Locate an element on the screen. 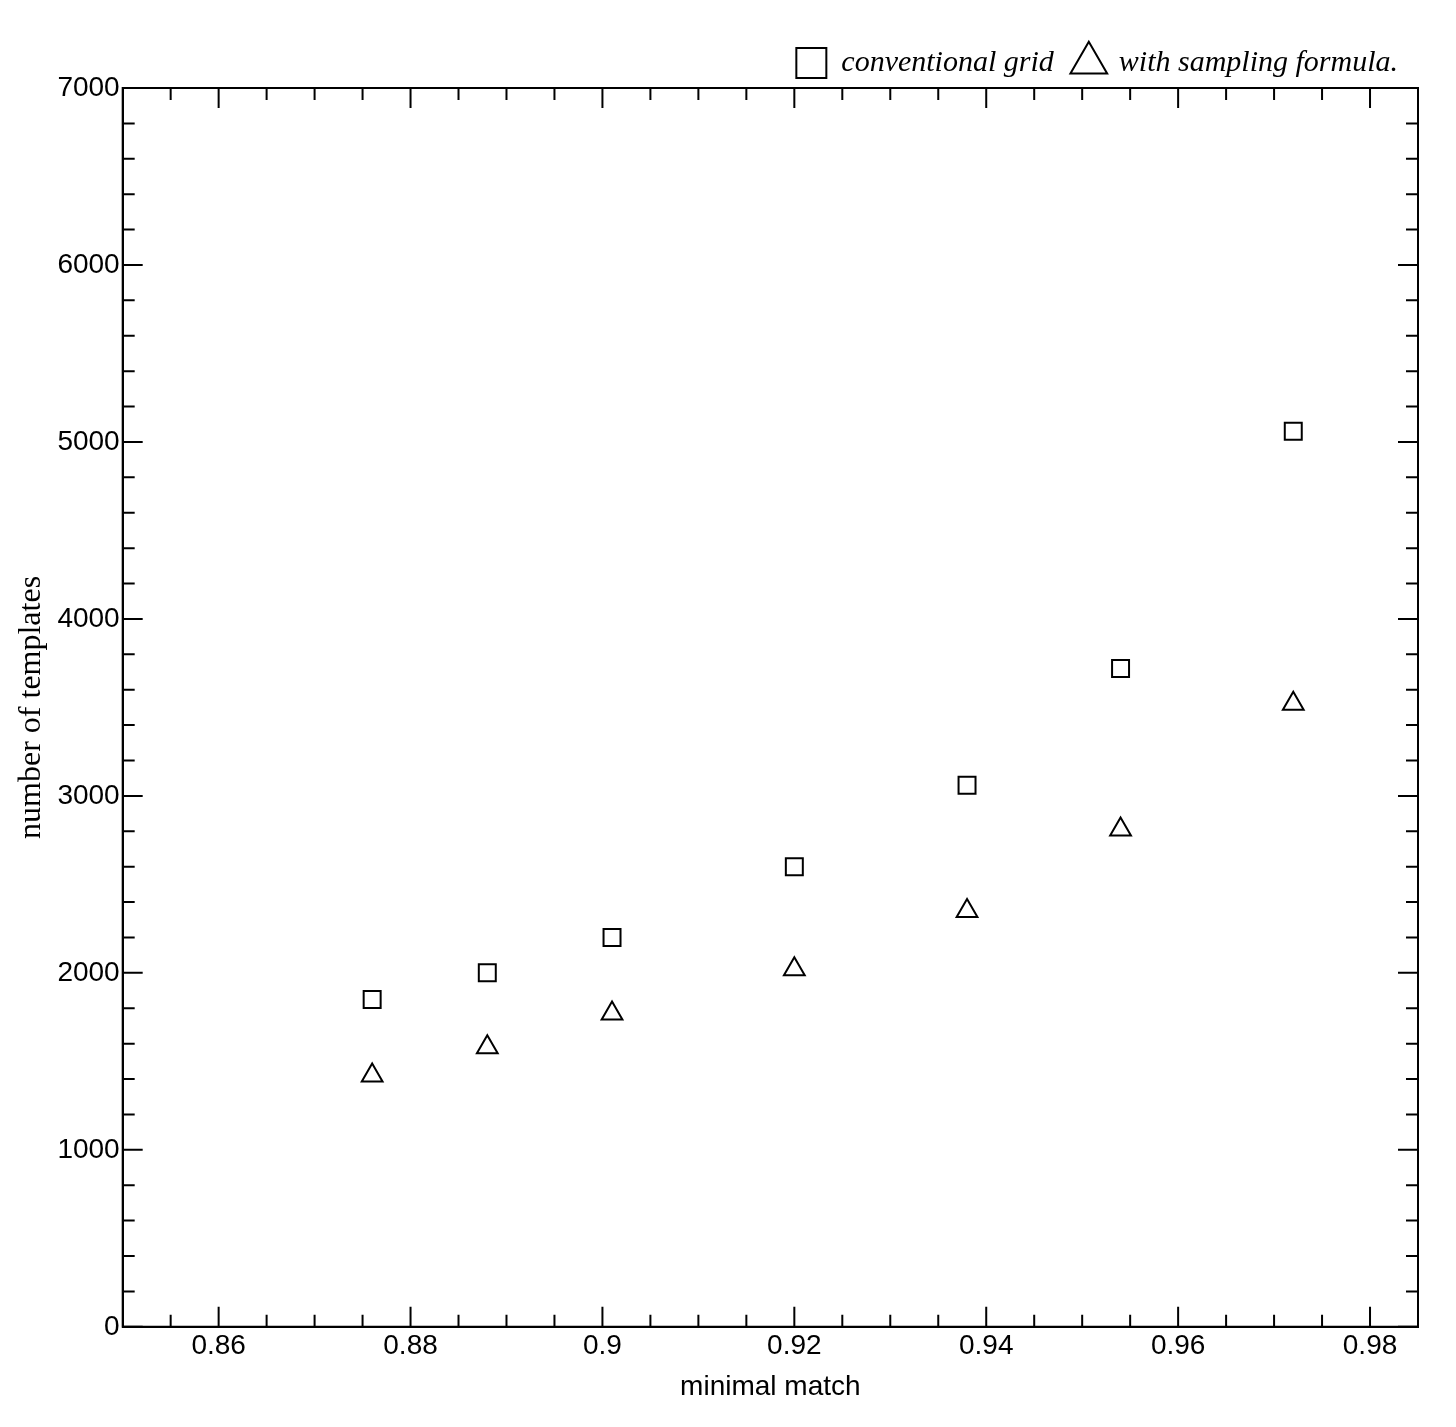  y-tick-label: 1000 is located at coordinates (88, 1148).